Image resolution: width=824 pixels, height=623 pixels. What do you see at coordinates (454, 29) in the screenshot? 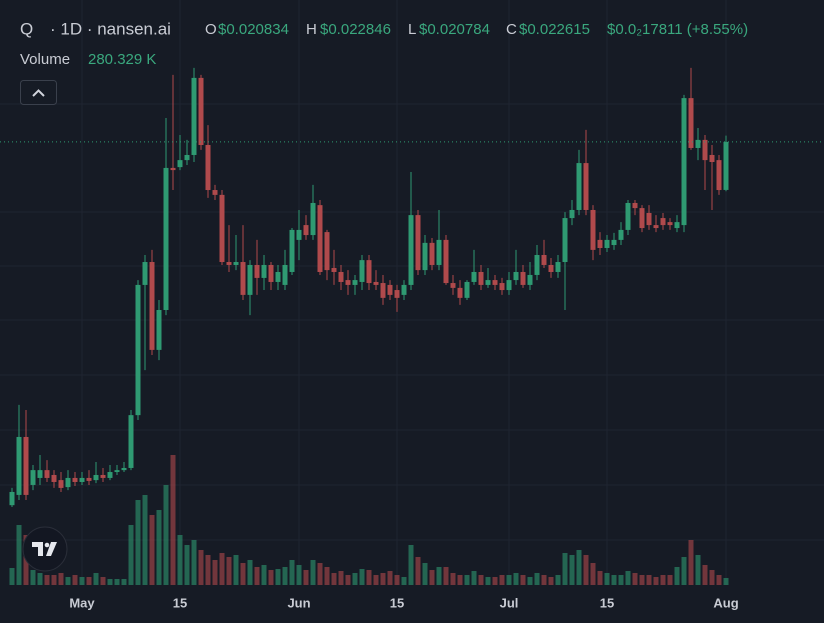
I see `low-value: $0.020784` at bounding box center [454, 29].